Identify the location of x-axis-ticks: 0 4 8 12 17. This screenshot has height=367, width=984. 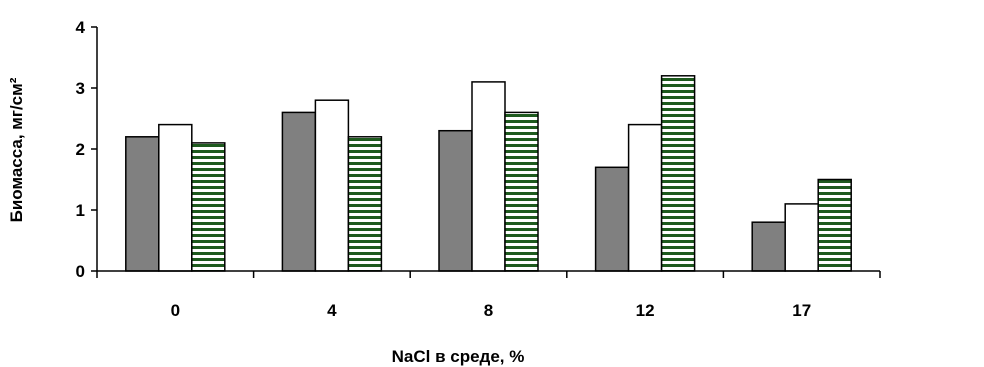
(488, 295).